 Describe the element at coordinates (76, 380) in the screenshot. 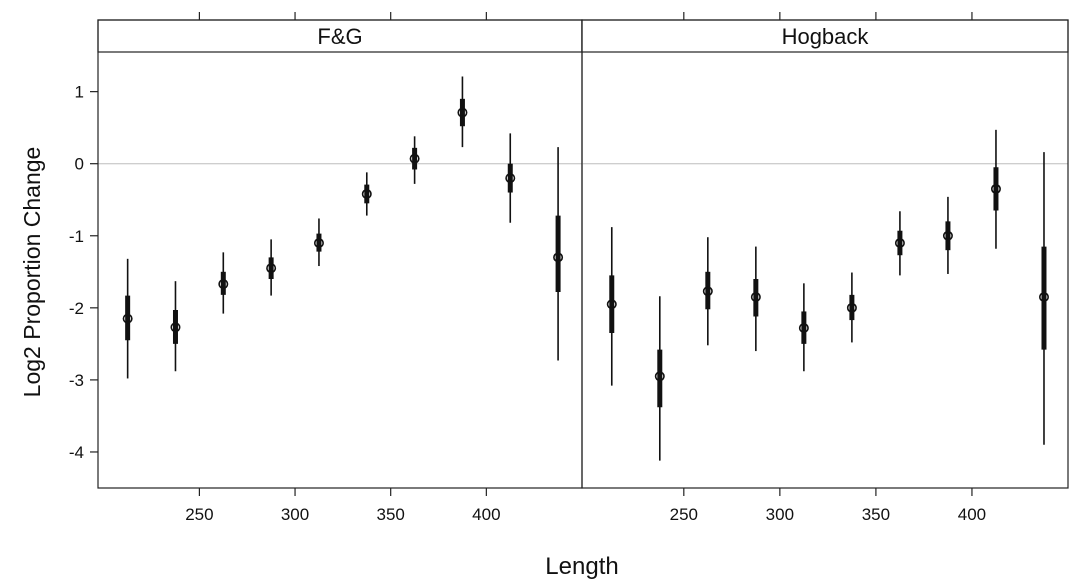

I see `y-tick-label: -3` at that location.